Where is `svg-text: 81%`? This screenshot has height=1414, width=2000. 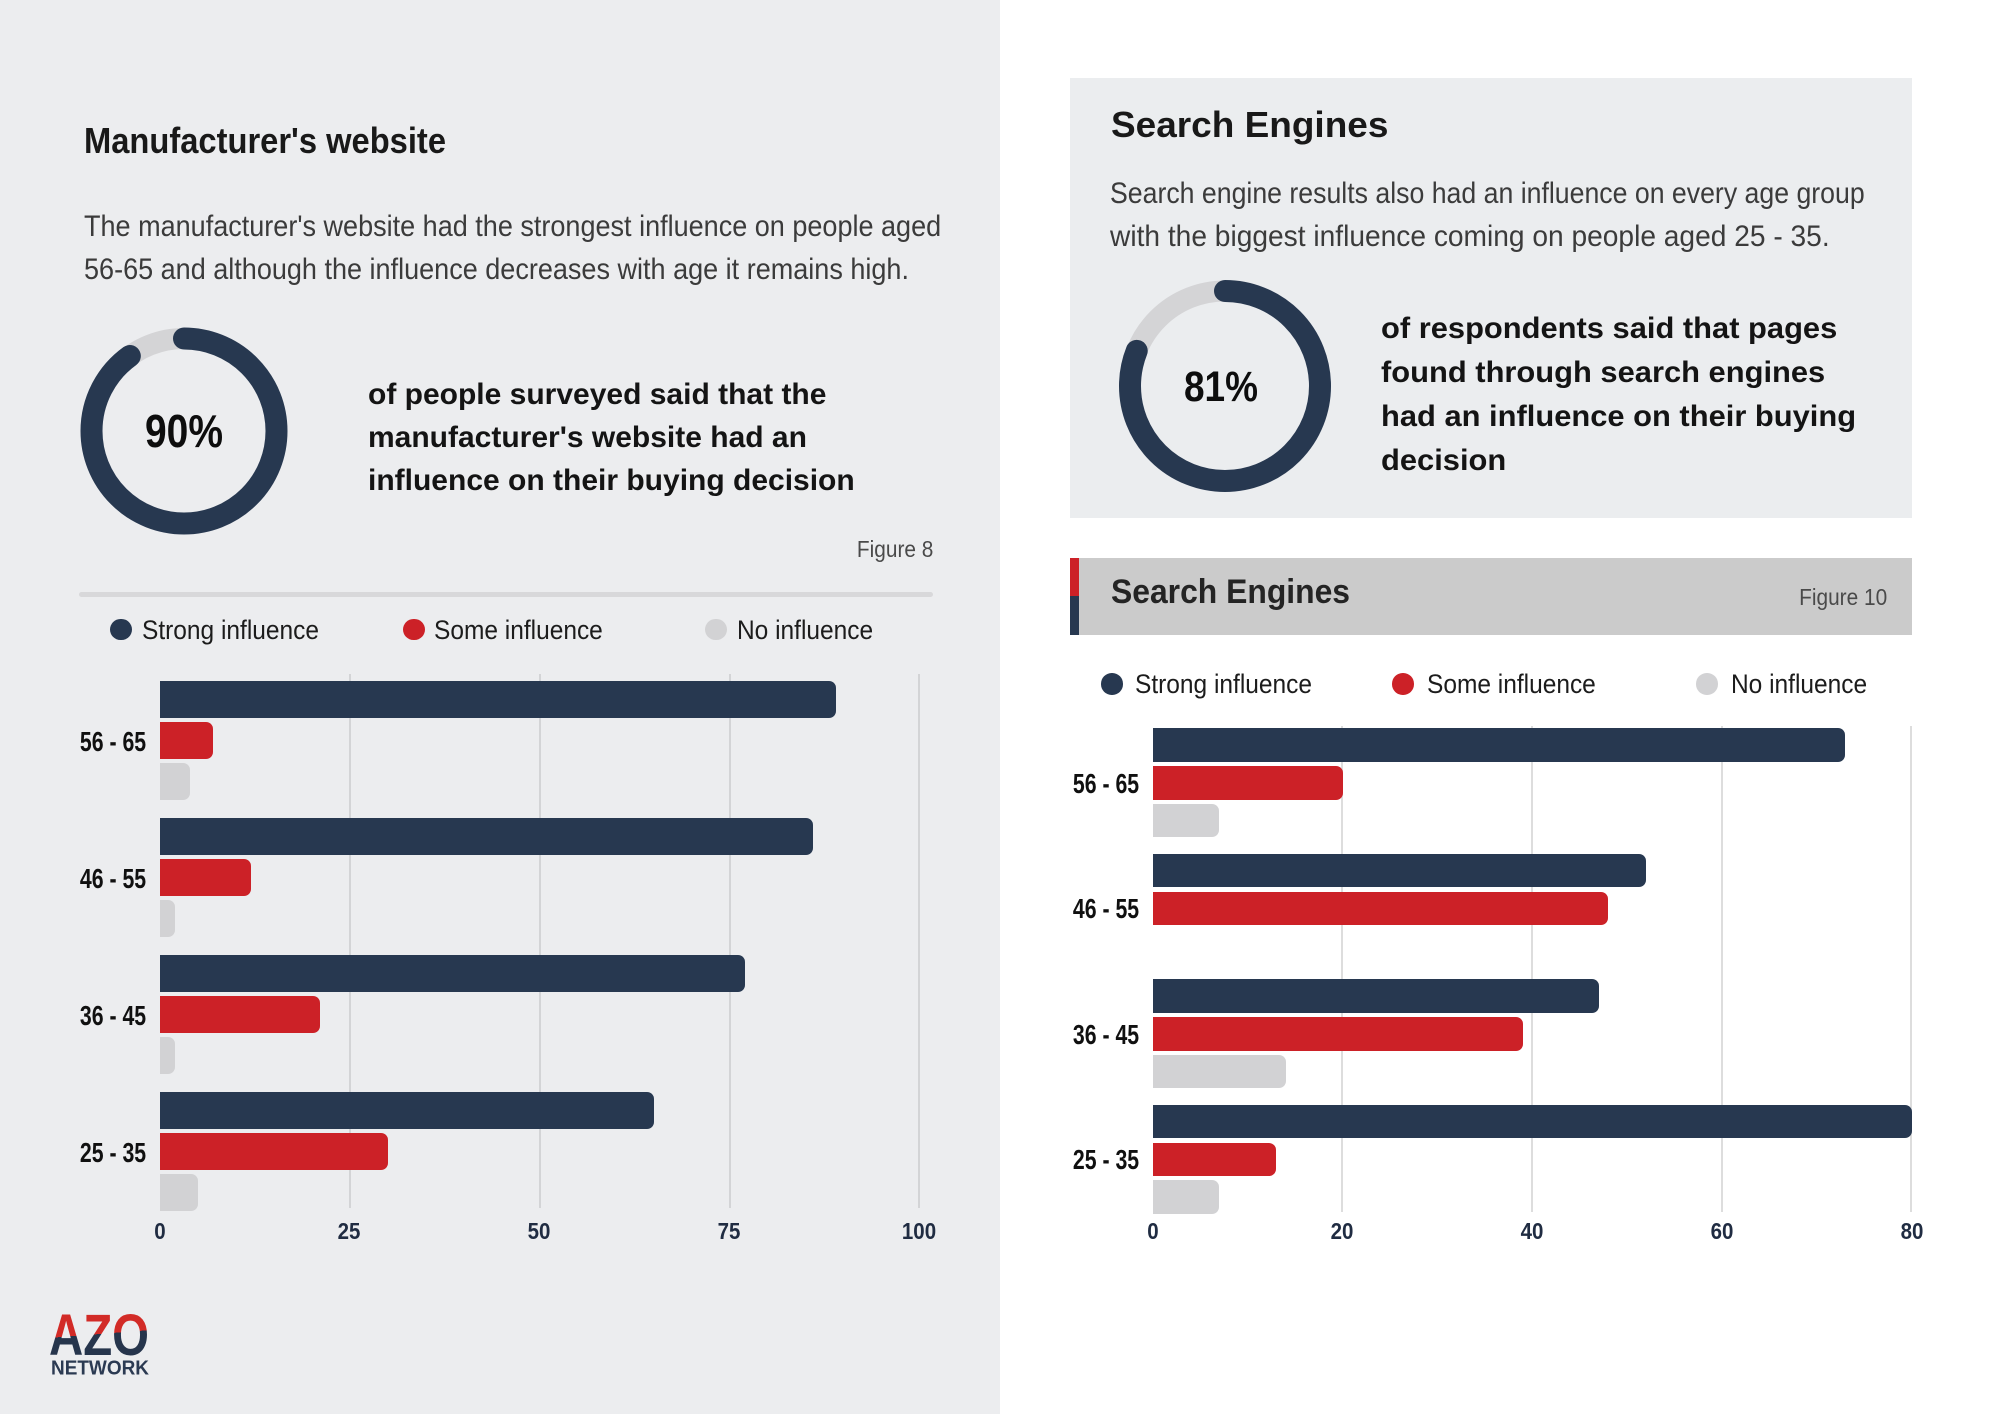 svg-text: 81% is located at coordinates (1221, 387).